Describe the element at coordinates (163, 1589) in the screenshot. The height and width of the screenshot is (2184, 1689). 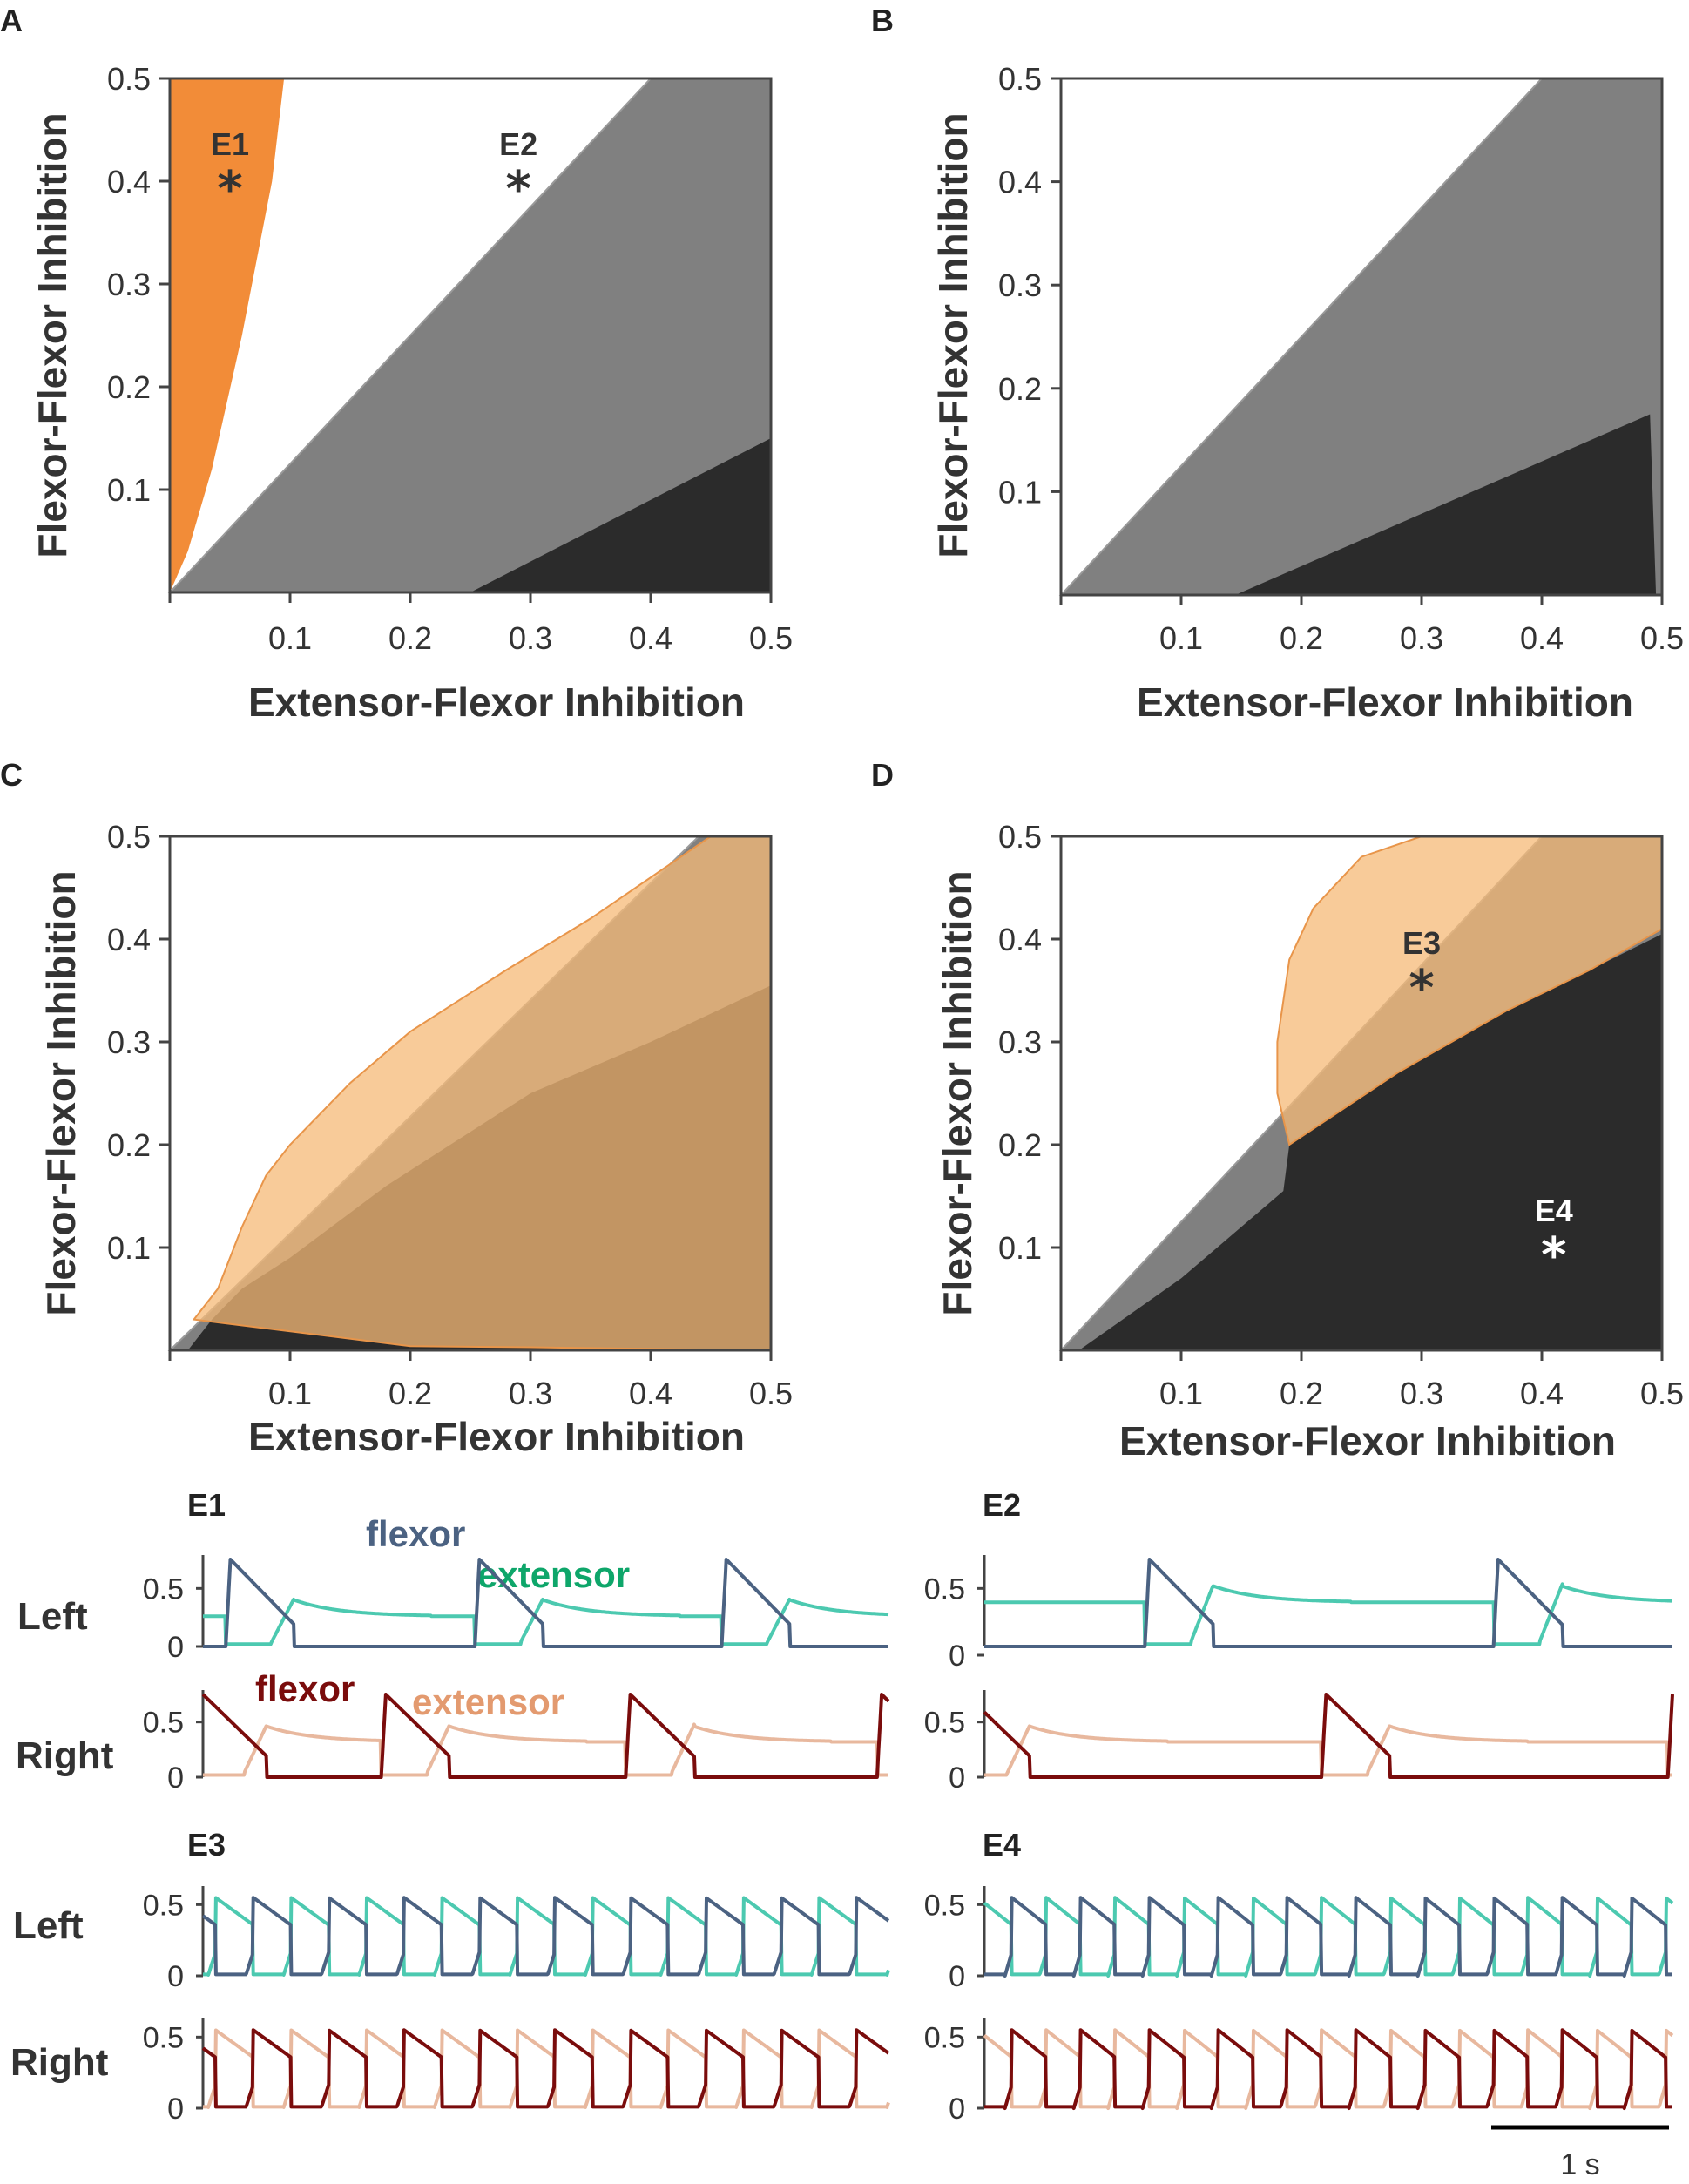
I see `trace-tick-label-e1-0-0: 0.5` at that location.